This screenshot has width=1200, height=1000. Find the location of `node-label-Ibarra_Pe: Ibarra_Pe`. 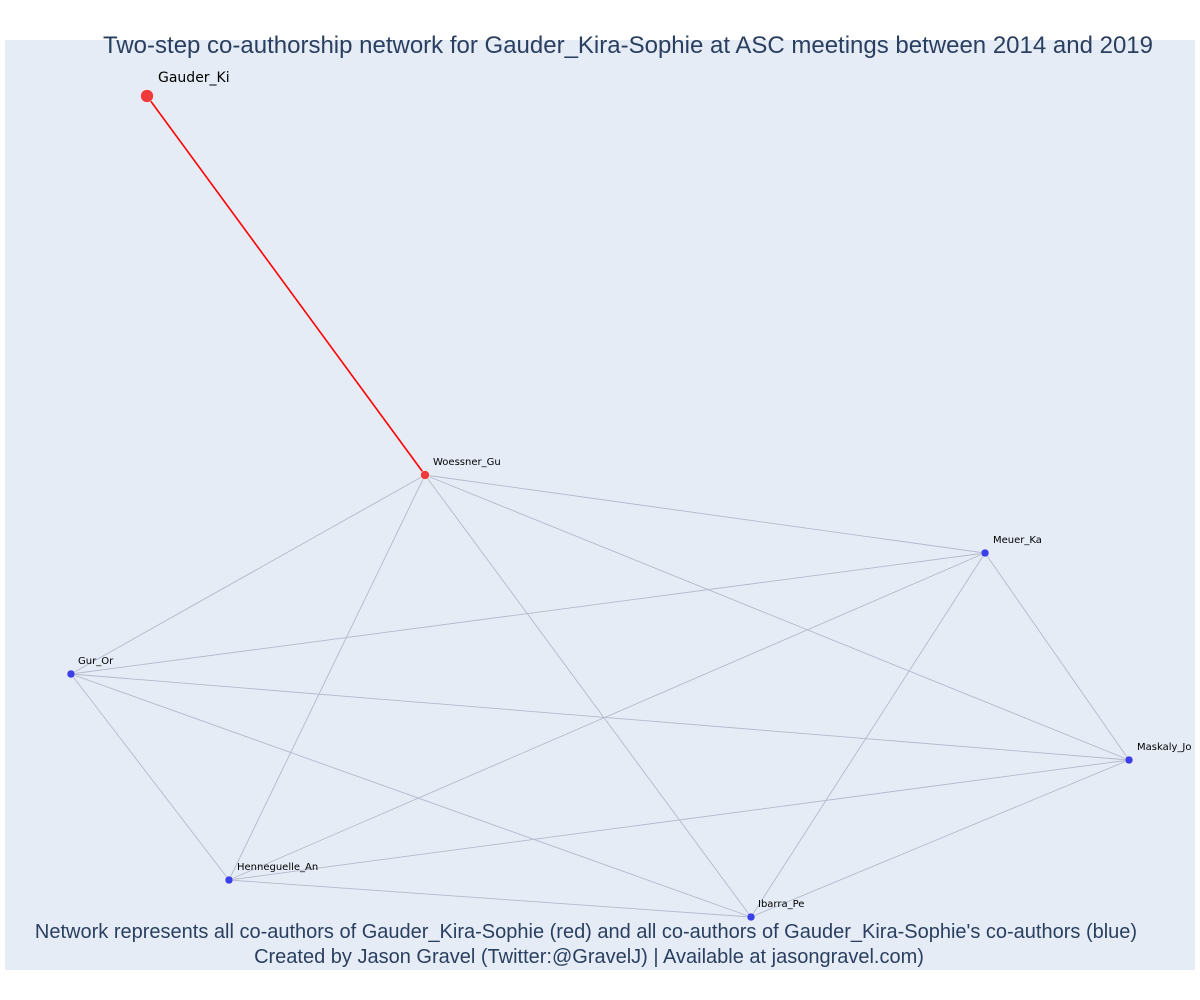

node-label-Ibarra_Pe: Ibarra_Pe is located at coordinates (781, 904).